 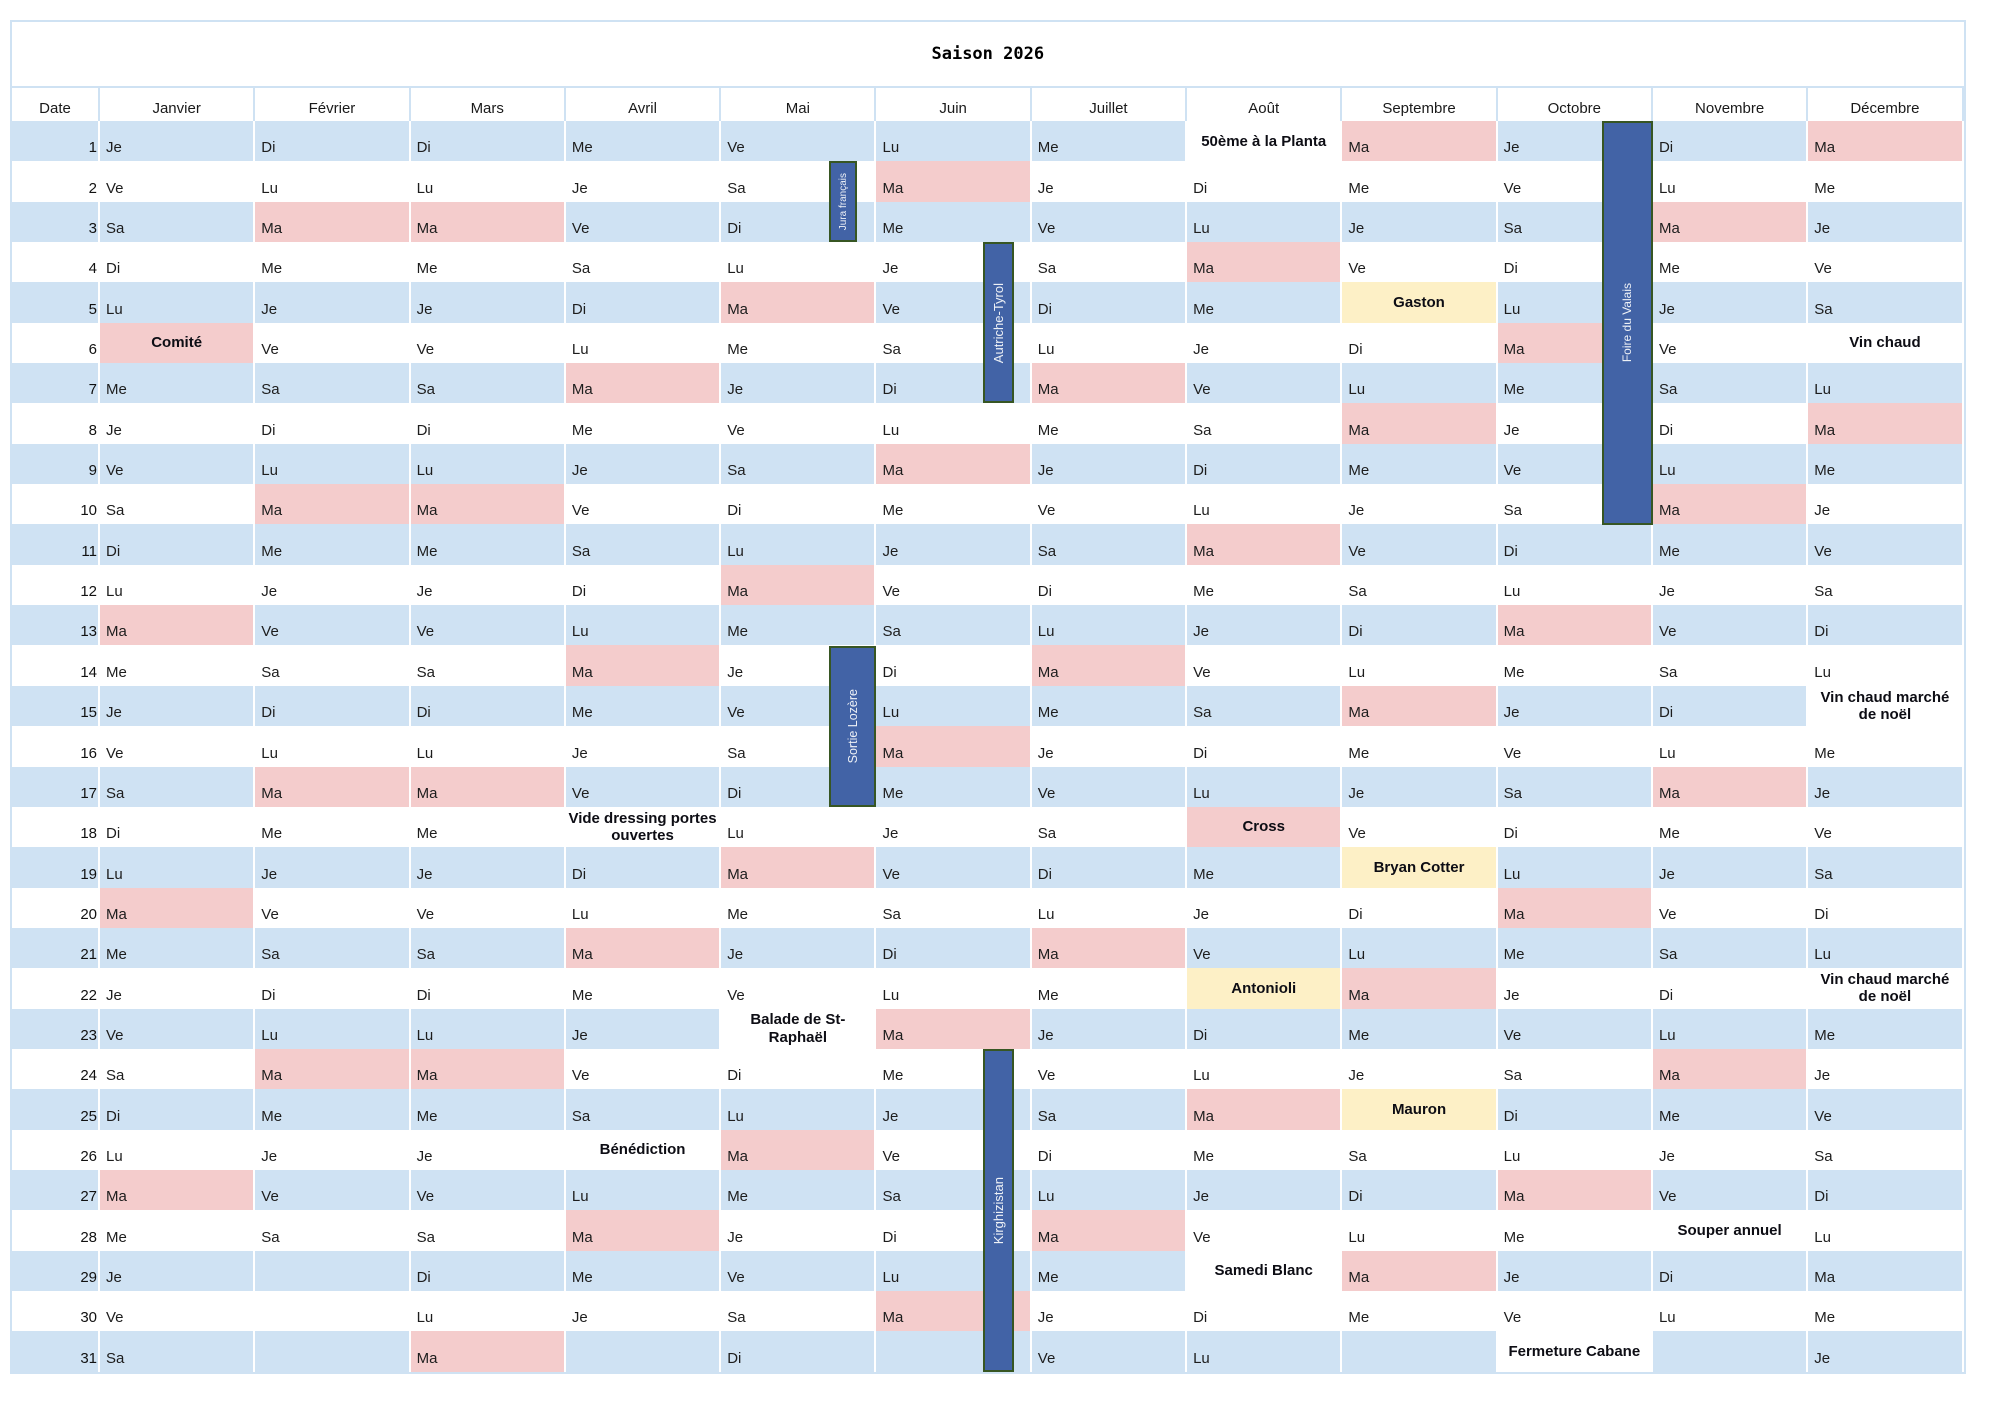 What do you see at coordinates (56, 383) in the screenshot?
I see `date-cell: 7` at bounding box center [56, 383].